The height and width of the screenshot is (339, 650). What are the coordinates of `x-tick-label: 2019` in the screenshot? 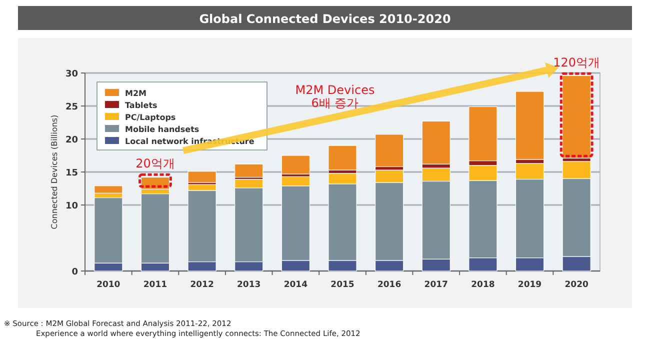 It's located at (530, 285).